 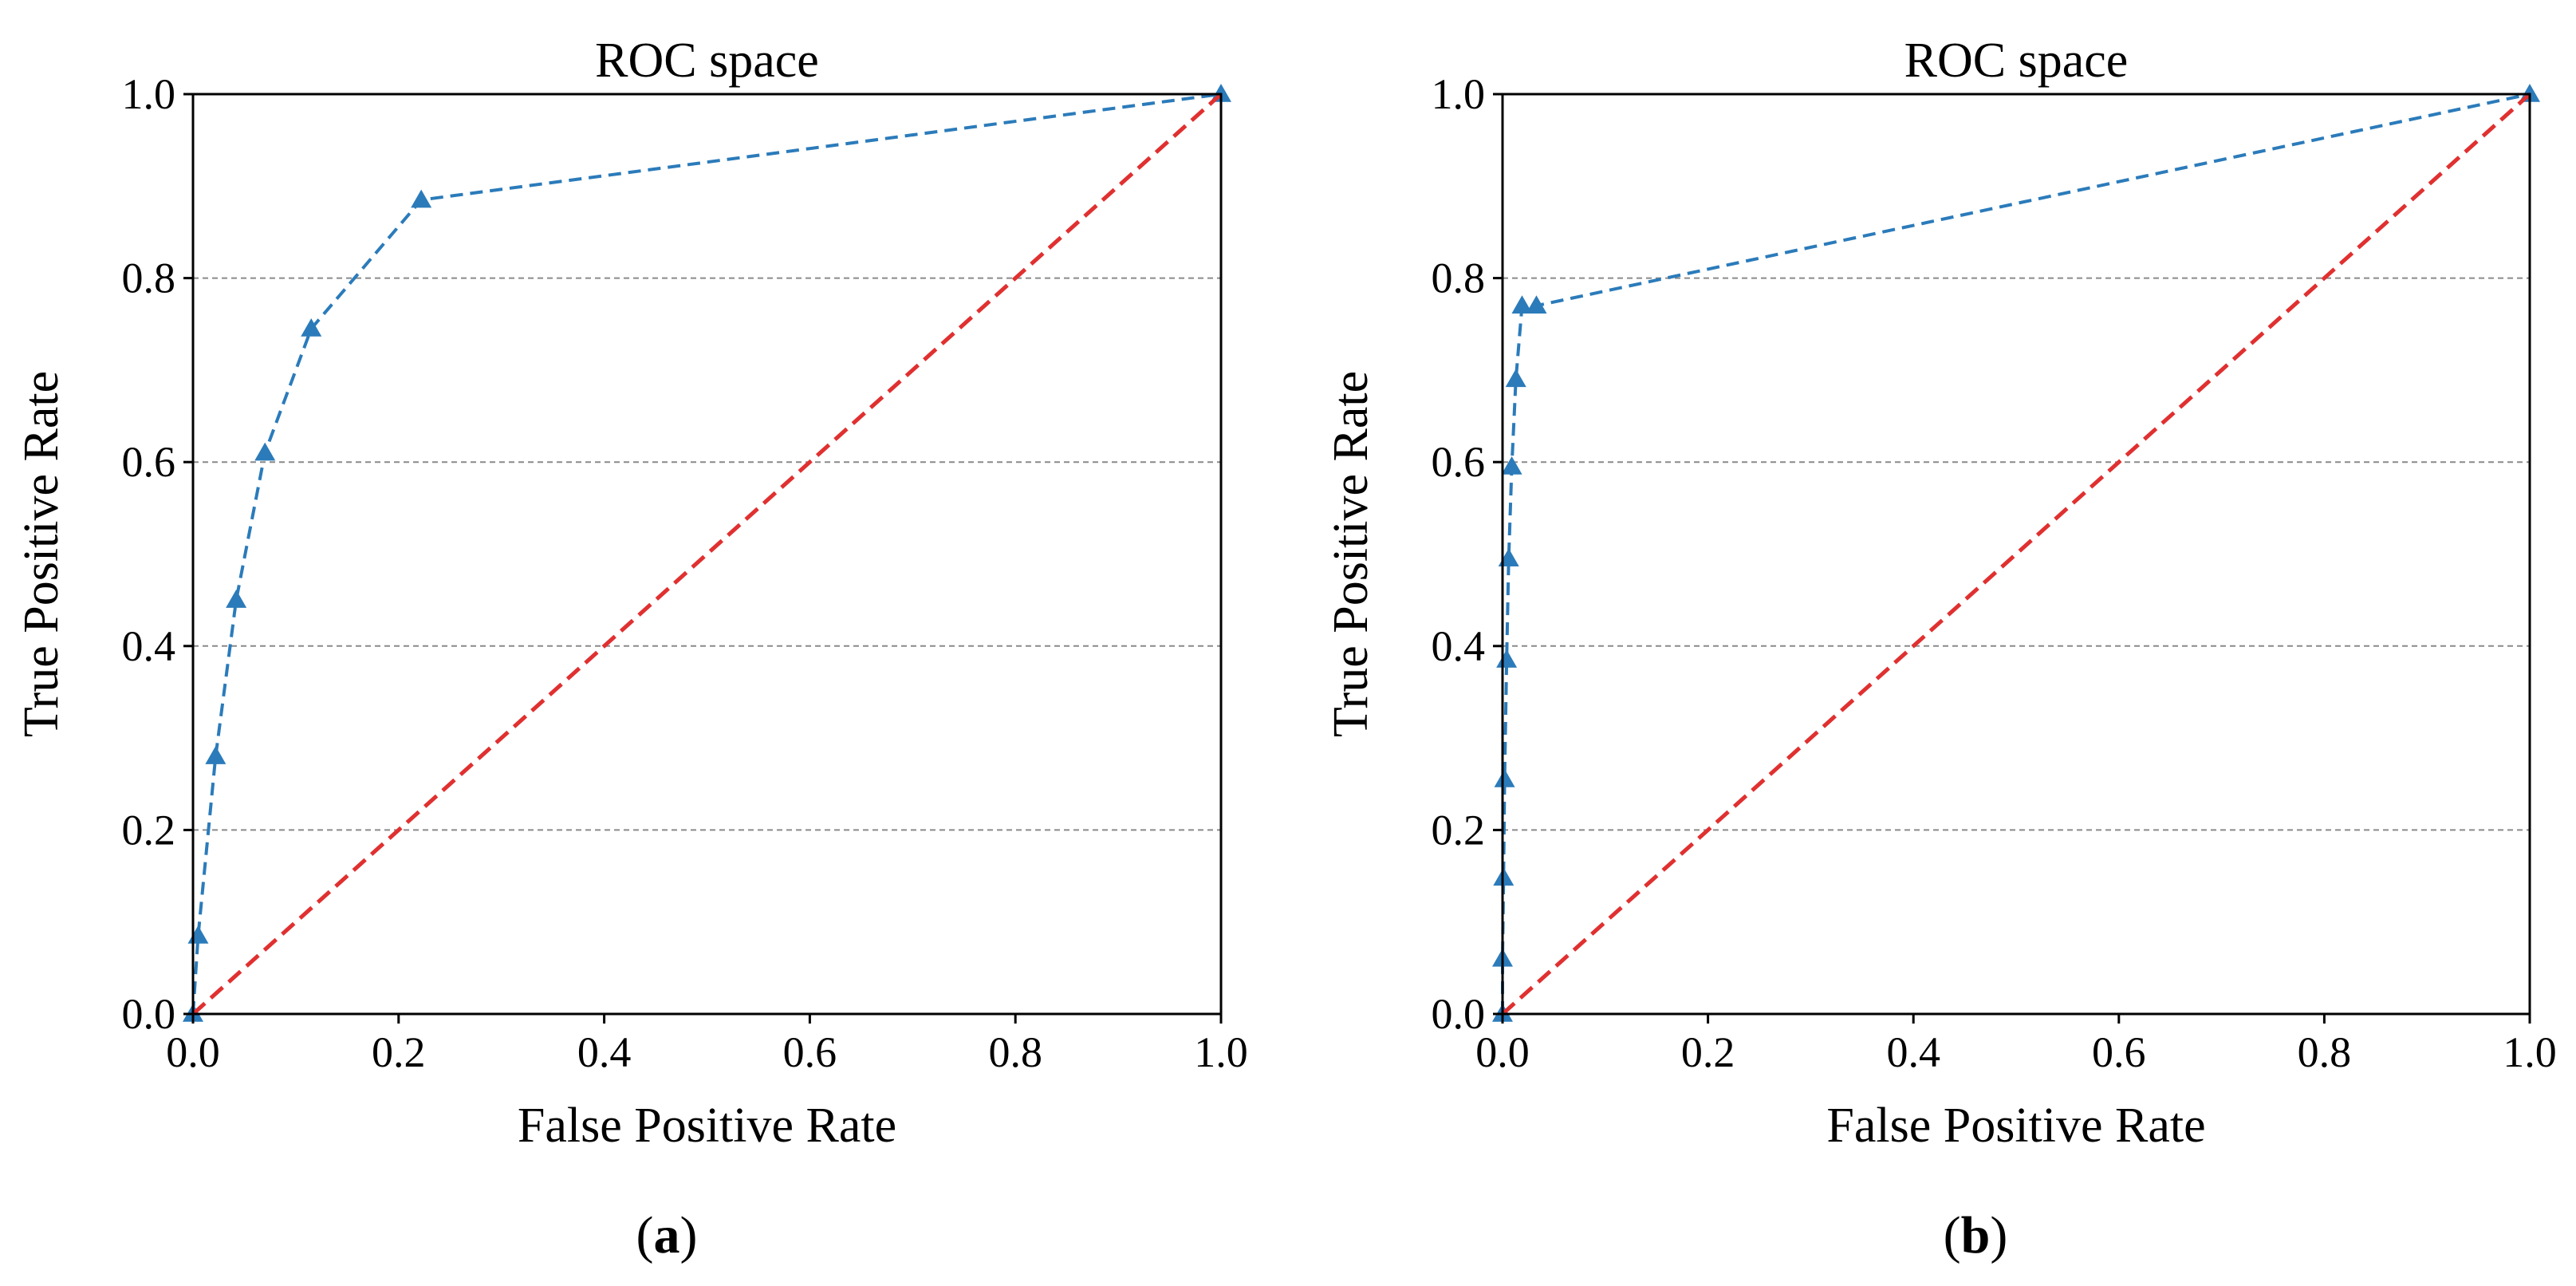 I want to click on panel-caption: (b), so click(x=1976, y=1235).